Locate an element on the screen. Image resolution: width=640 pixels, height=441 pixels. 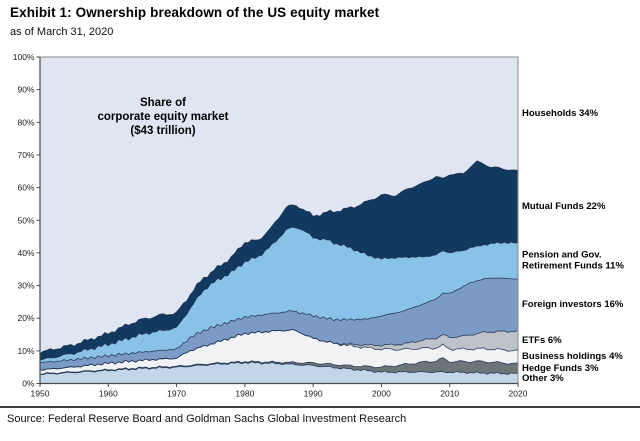
footer-divider is located at coordinates (320, 407).